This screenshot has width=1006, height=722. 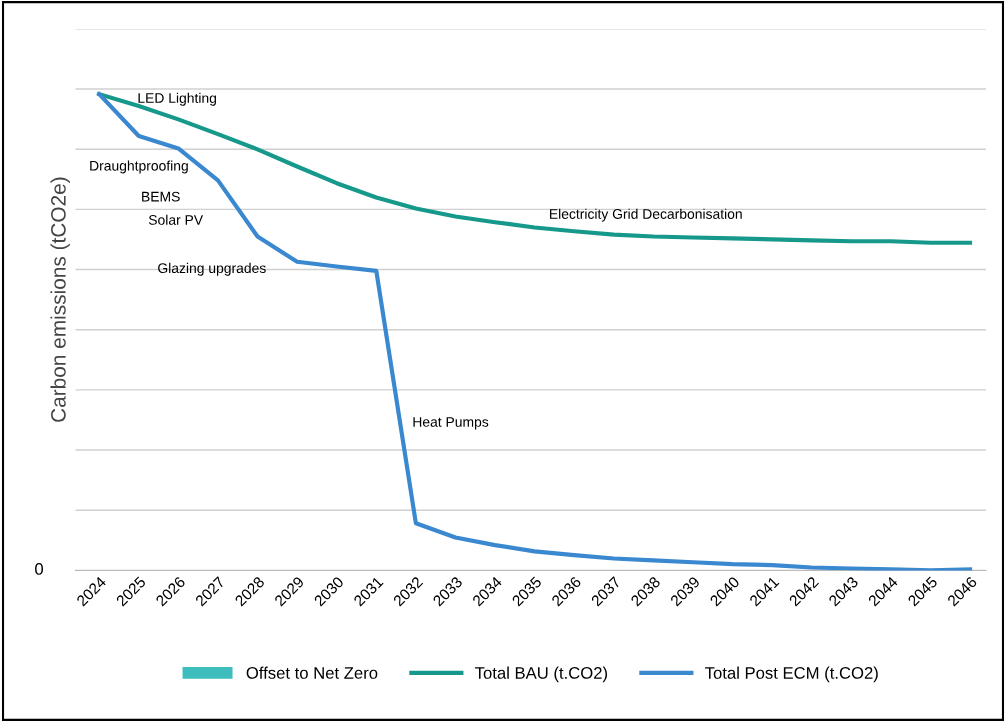 What do you see at coordinates (791, 674) in the screenshot?
I see `legend-label: Total Post ECM (t.CO2)` at bounding box center [791, 674].